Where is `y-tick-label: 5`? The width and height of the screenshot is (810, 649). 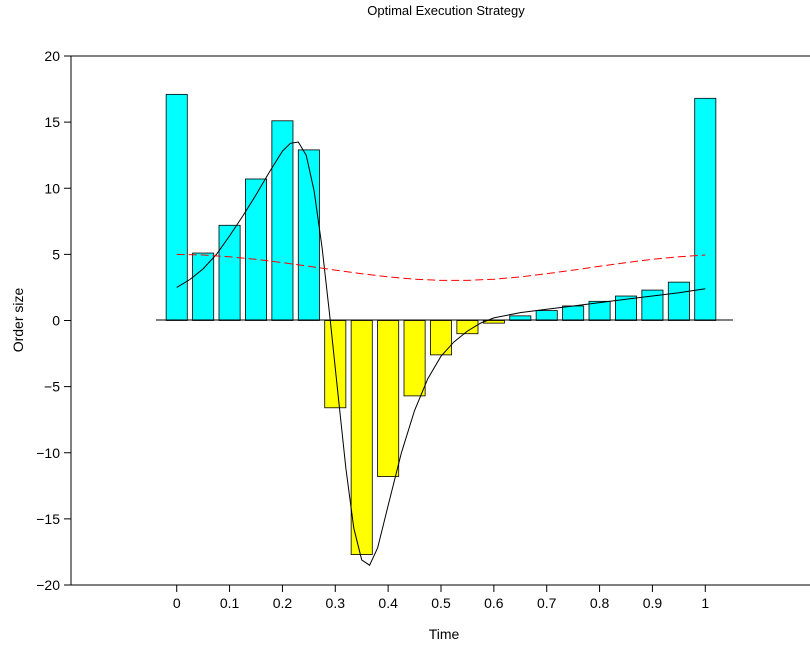
y-tick-label: 5 is located at coordinates (56, 254).